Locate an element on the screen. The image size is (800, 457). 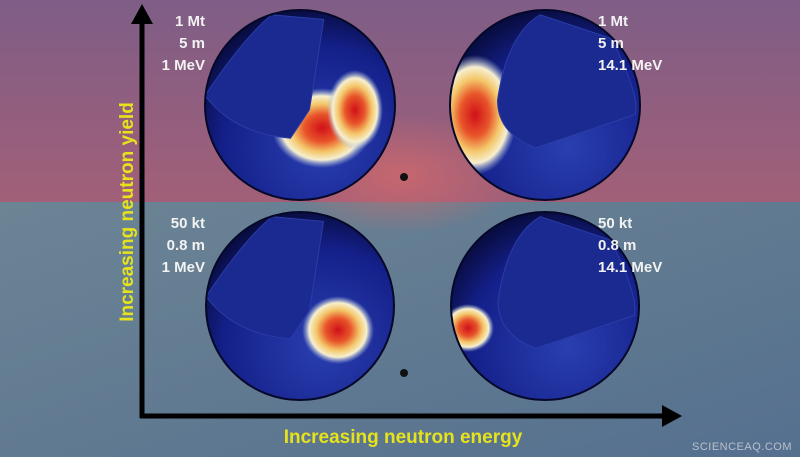
x-axis-label: Increasing neutron energy is located at coordinates (403, 437).